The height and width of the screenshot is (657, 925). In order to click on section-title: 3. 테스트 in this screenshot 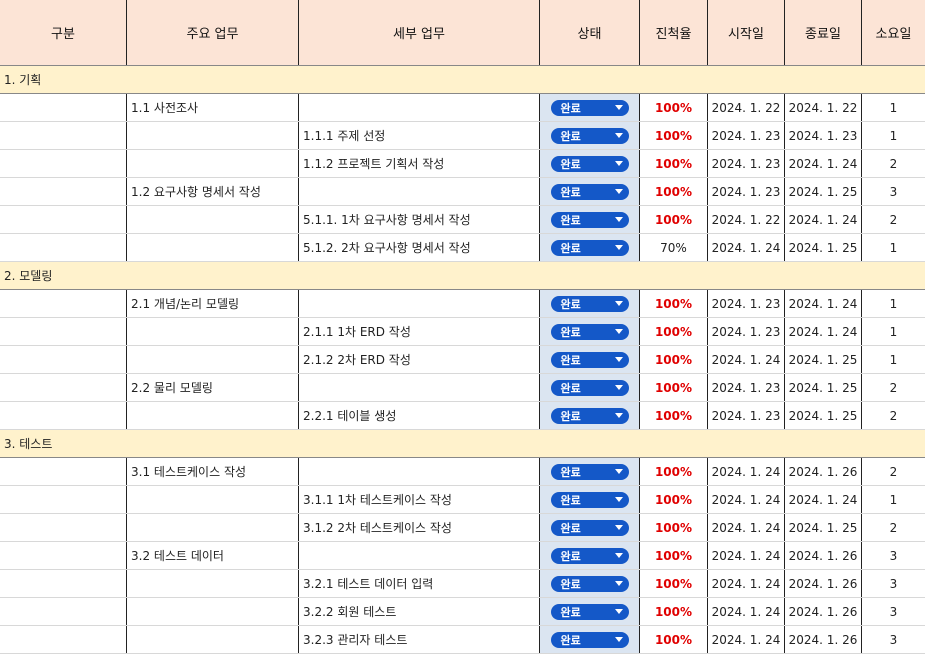, I will do `click(28, 444)`.